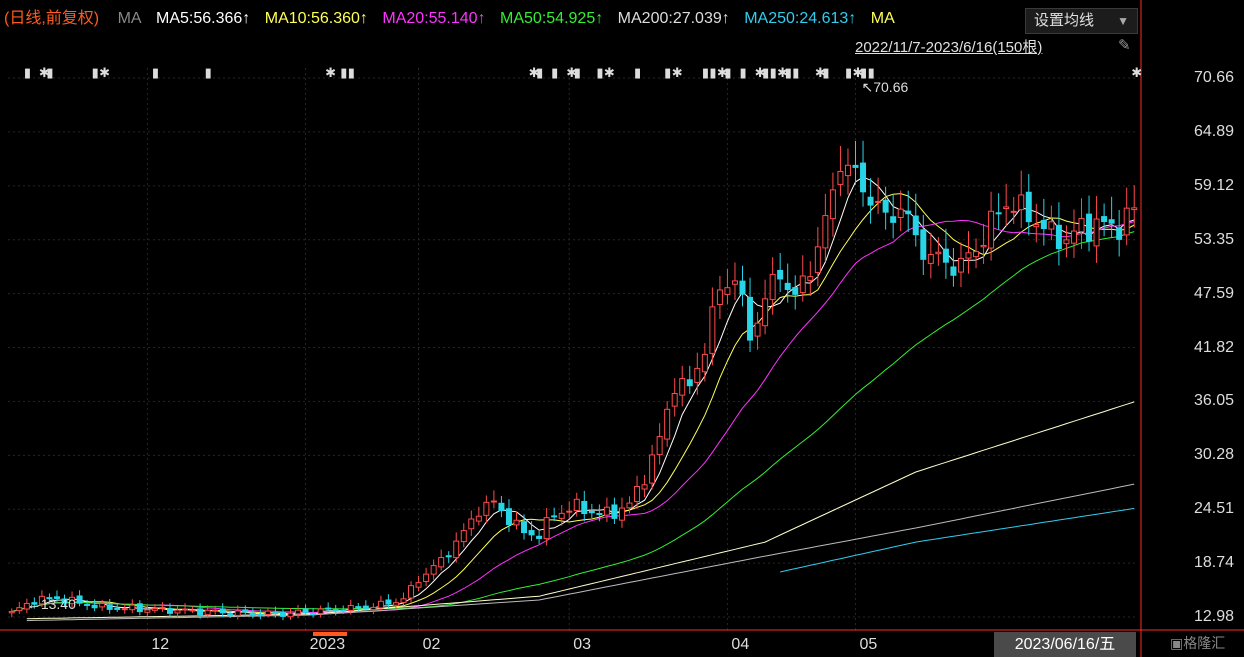 This screenshot has height=657, width=1244. Describe the element at coordinates (434, 18) in the screenshot. I see `ma20-value: MA20:55.140↑` at that location.